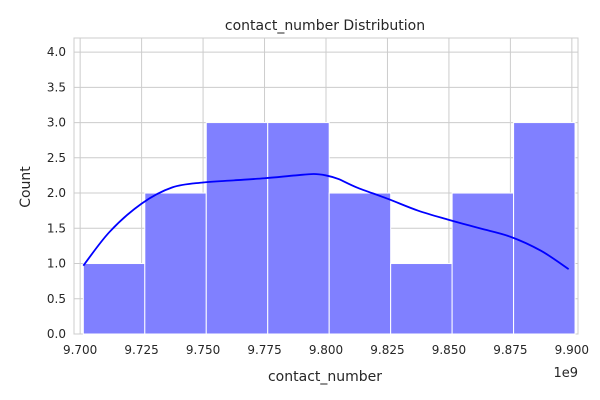 The width and height of the screenshot is (600, 400). Describe the element at coordinates (264, 350) in the screenshot. I see `x-tick-label: 9.775` at that location.